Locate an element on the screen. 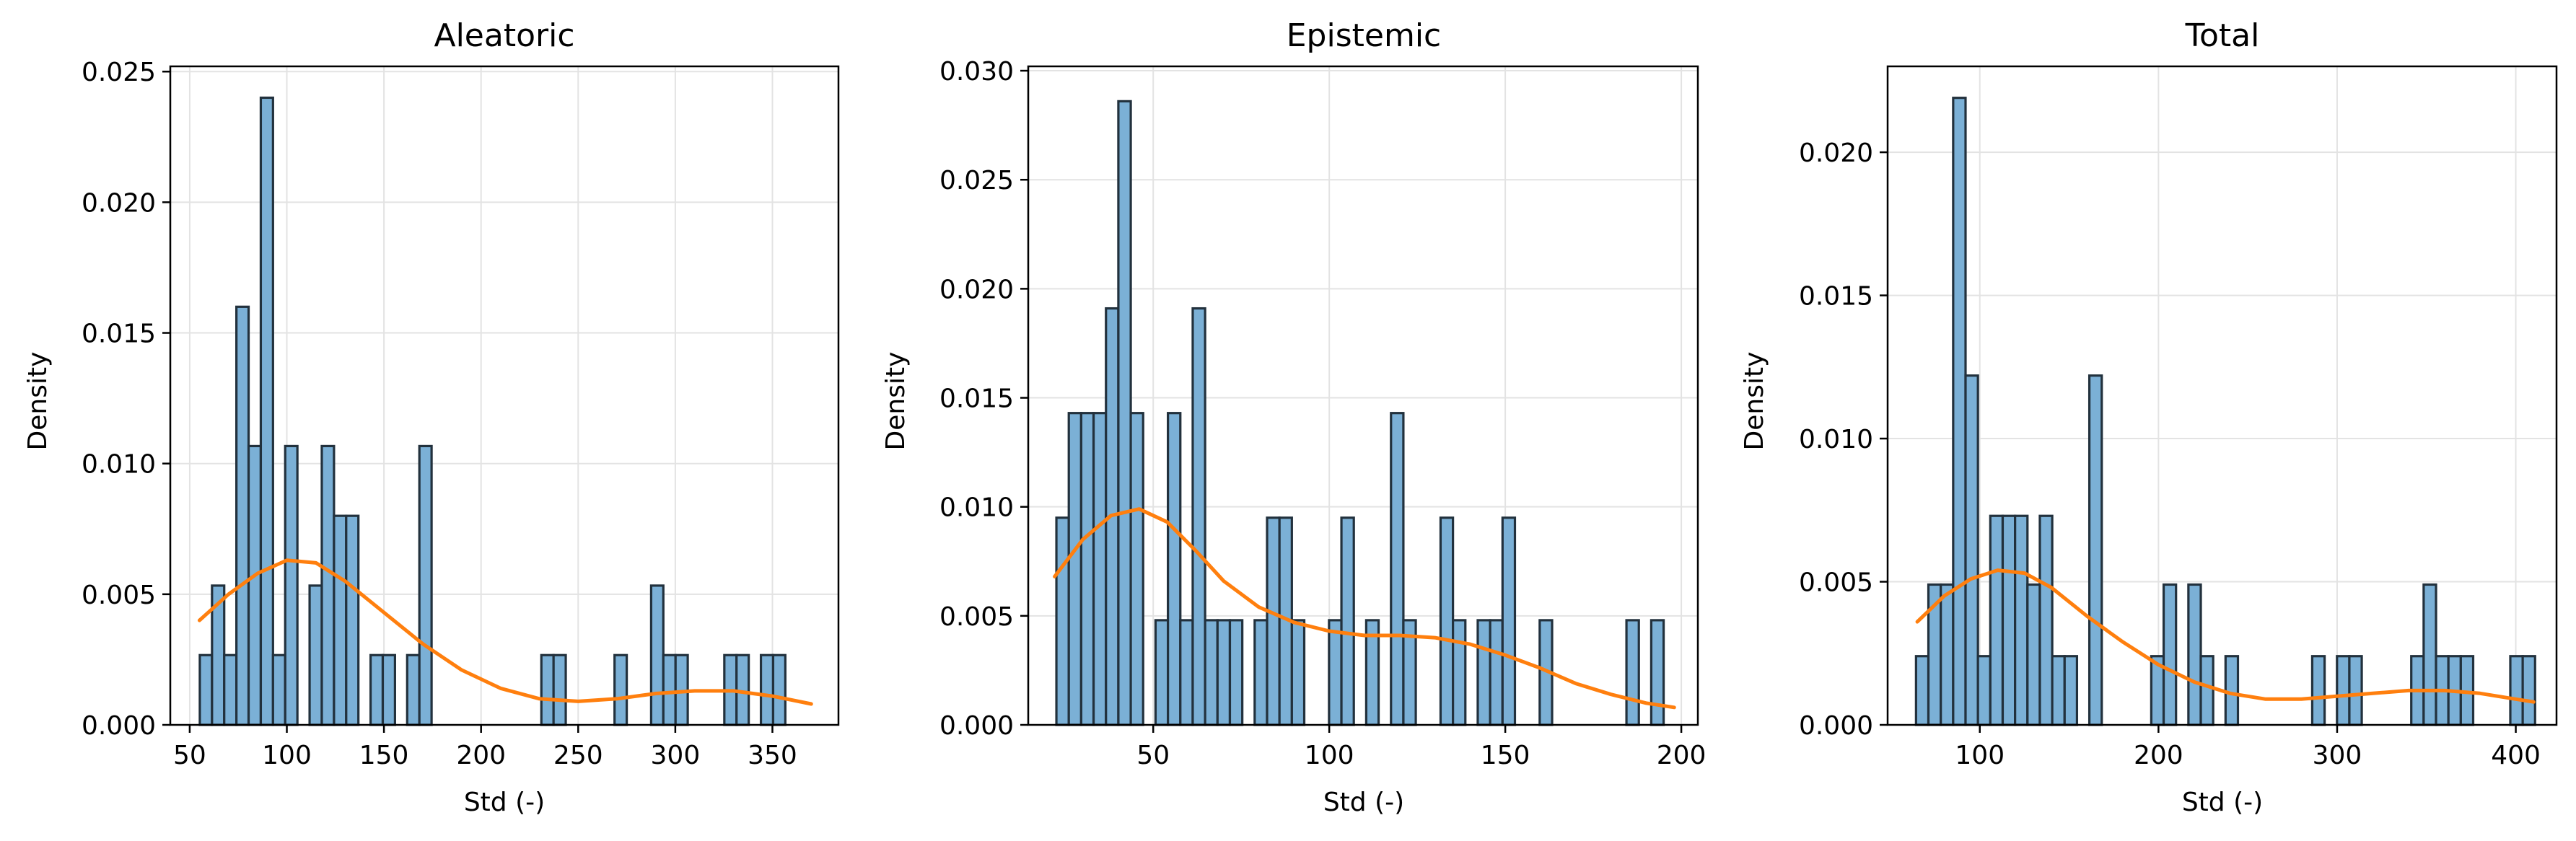  kde-line-epistemic is located at coordinates (1364, 608).